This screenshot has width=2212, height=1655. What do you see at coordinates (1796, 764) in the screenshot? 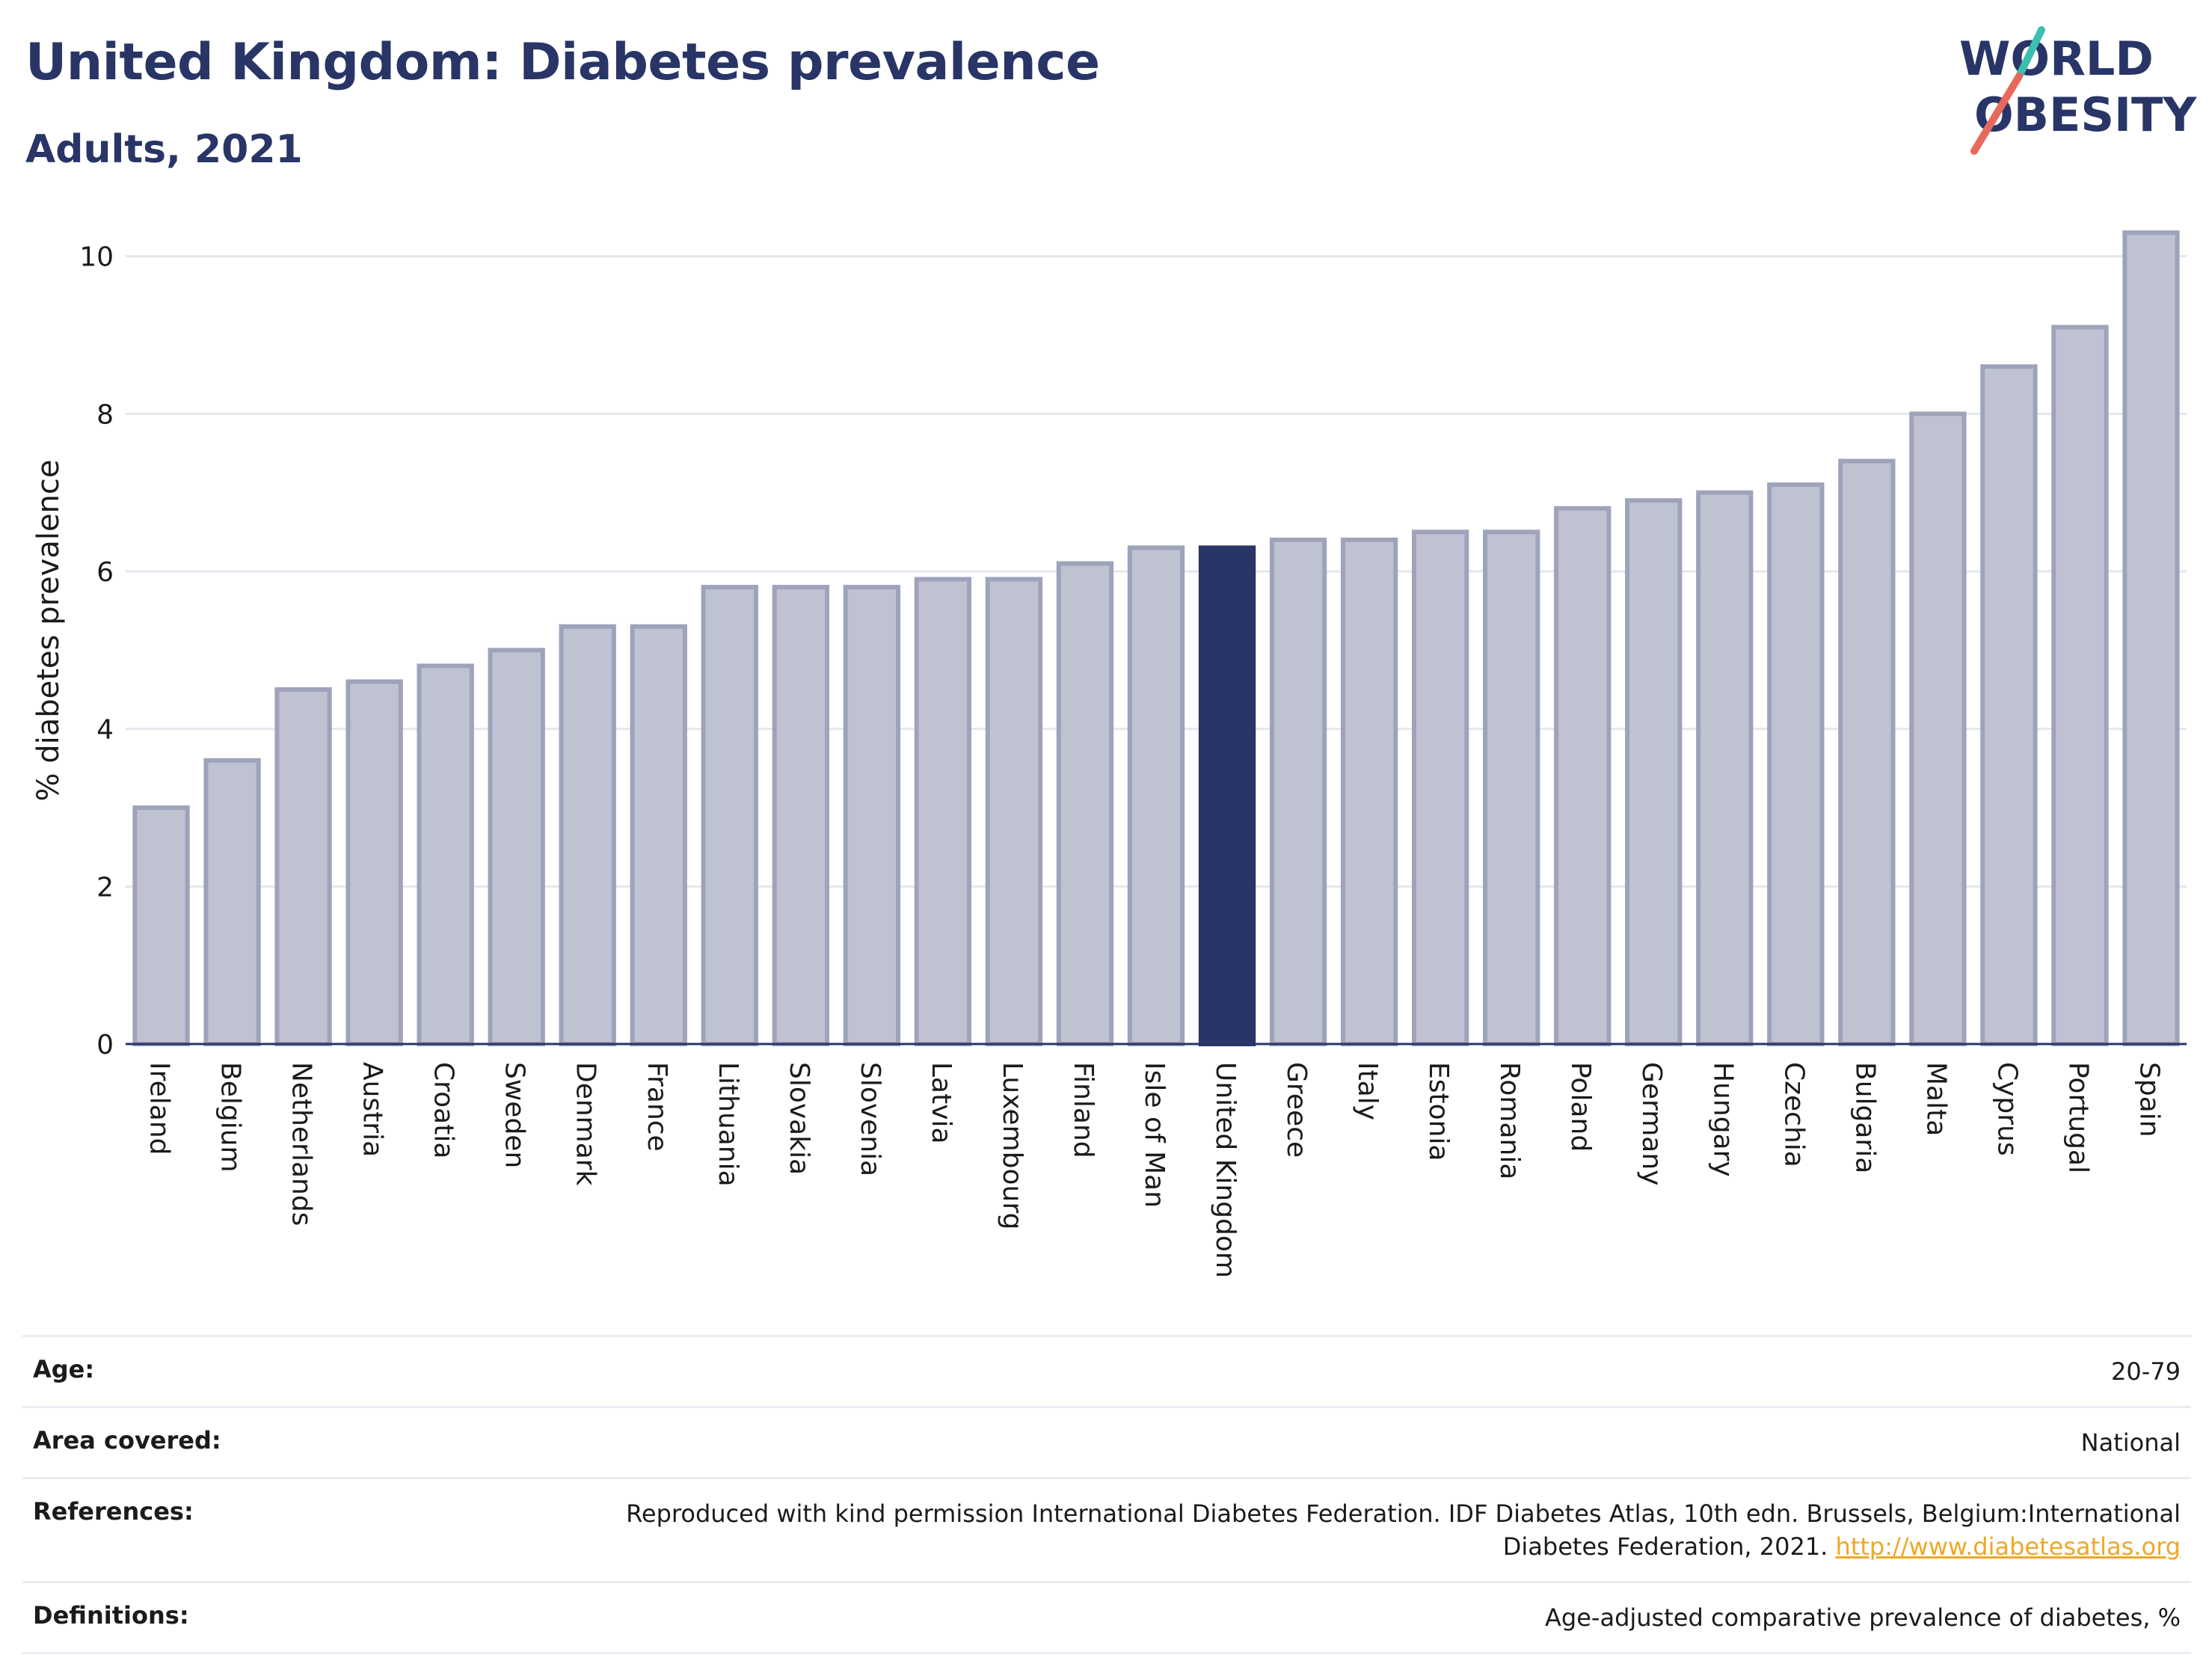
I see `bar-czechia` at bounding box center [1796, 764].